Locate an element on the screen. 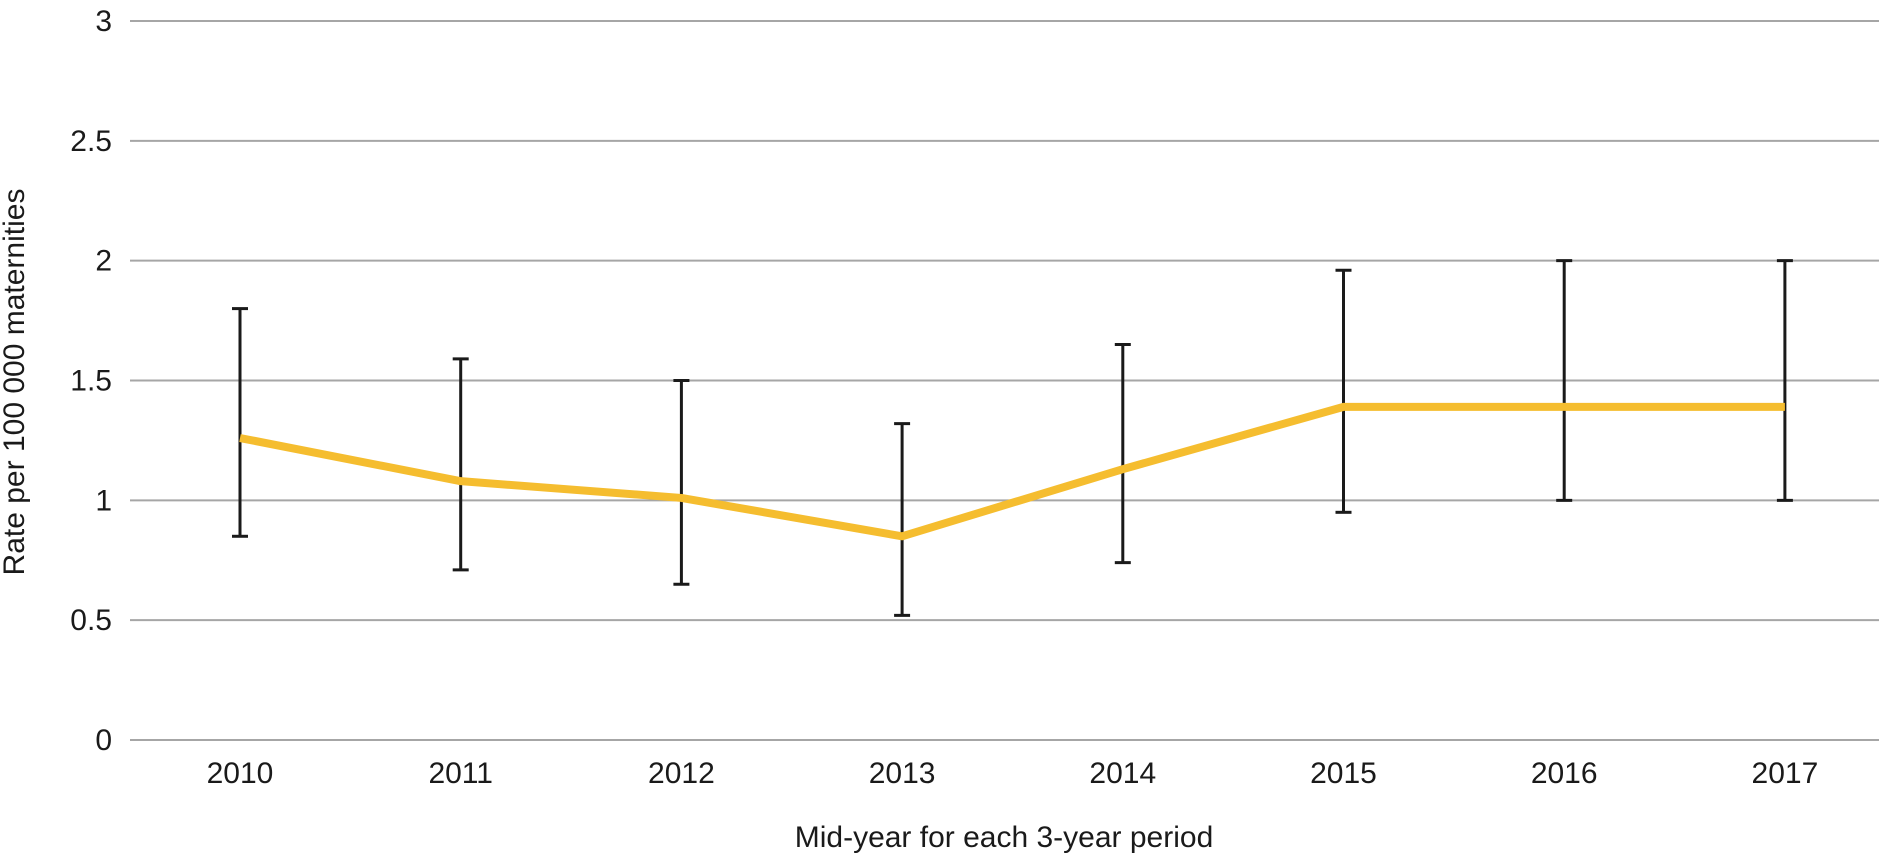 The image size is (1879, 859). y-tick-label-6: 3 is located at coordinates (103, 21).